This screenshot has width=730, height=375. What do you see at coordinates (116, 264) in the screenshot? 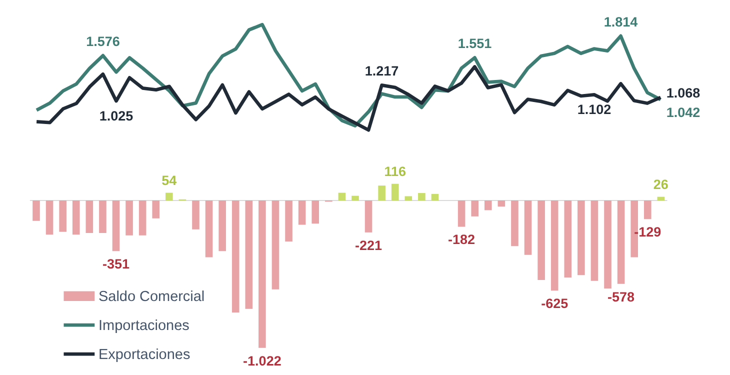
I see `data-label: -351` at bounding box center [116, 264].